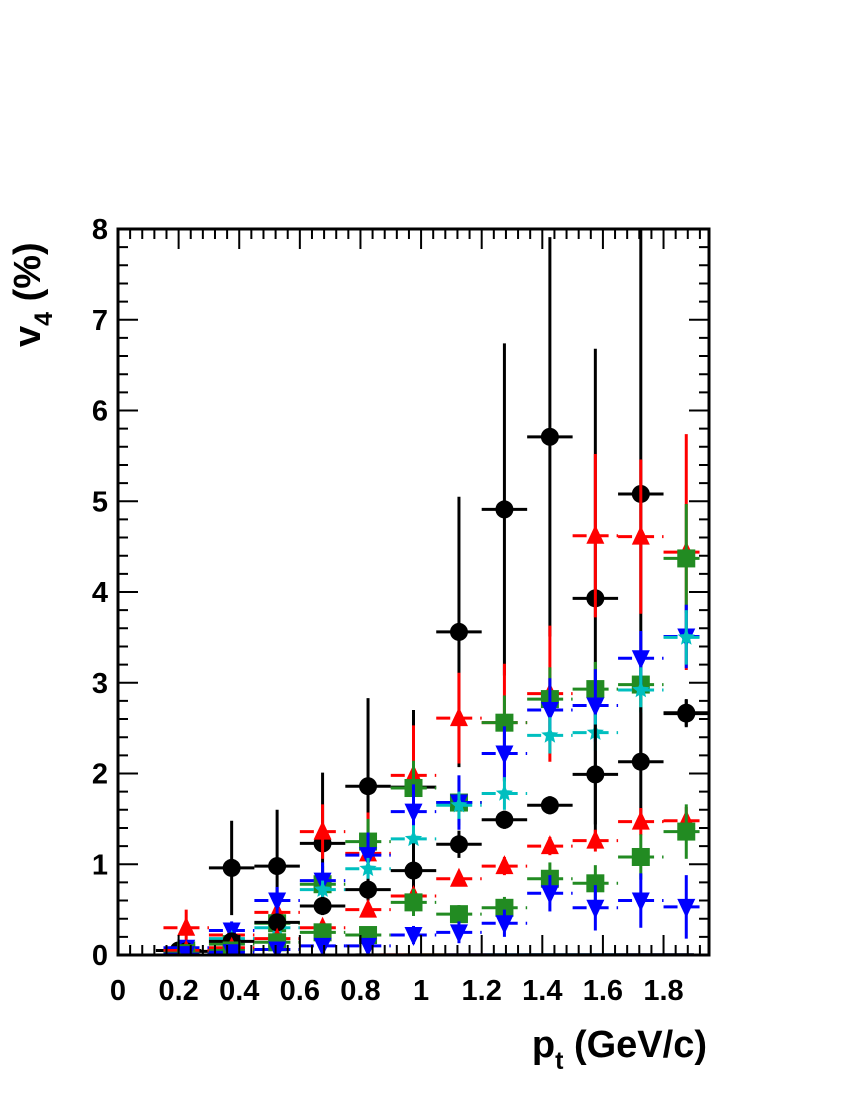 The height and width of the screenshot is (1100, 850). What do you see at coordinates (542, 991) in the screenshot?
I see `x-tick-label: 1.4` at bounding box center [542, 991].